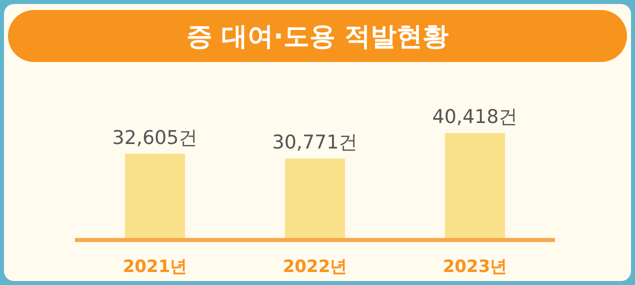 The height and width of the screenshot is (285, 635). What do you see at coordinates (475, 117) in the screenshot?
I see `value-label: 40,418건` at bounding box center [475, 117].